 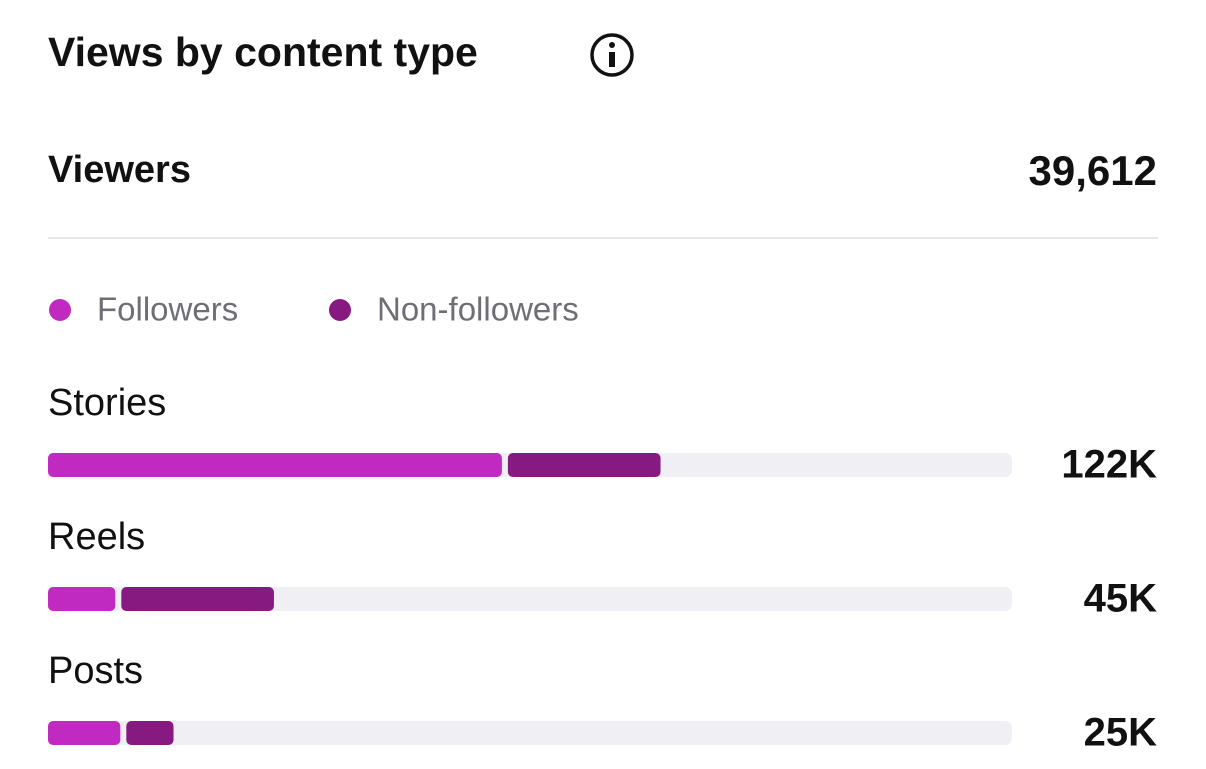 I want to click on title: Views by content type, so click(x=263, y=52).